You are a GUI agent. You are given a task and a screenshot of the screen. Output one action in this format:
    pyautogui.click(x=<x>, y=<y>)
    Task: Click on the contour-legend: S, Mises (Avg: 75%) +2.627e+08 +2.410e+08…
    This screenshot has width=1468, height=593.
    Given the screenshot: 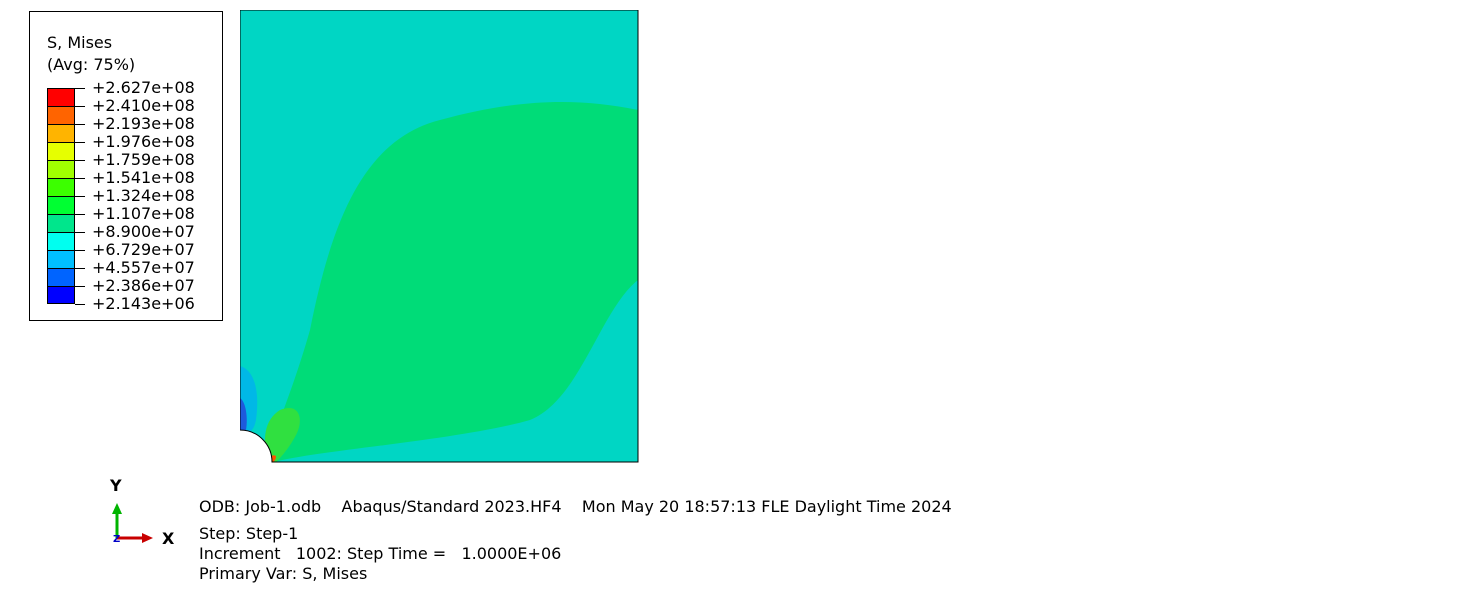 What is the action you would take?
    pyautogui.click(x=126, y=166)
    